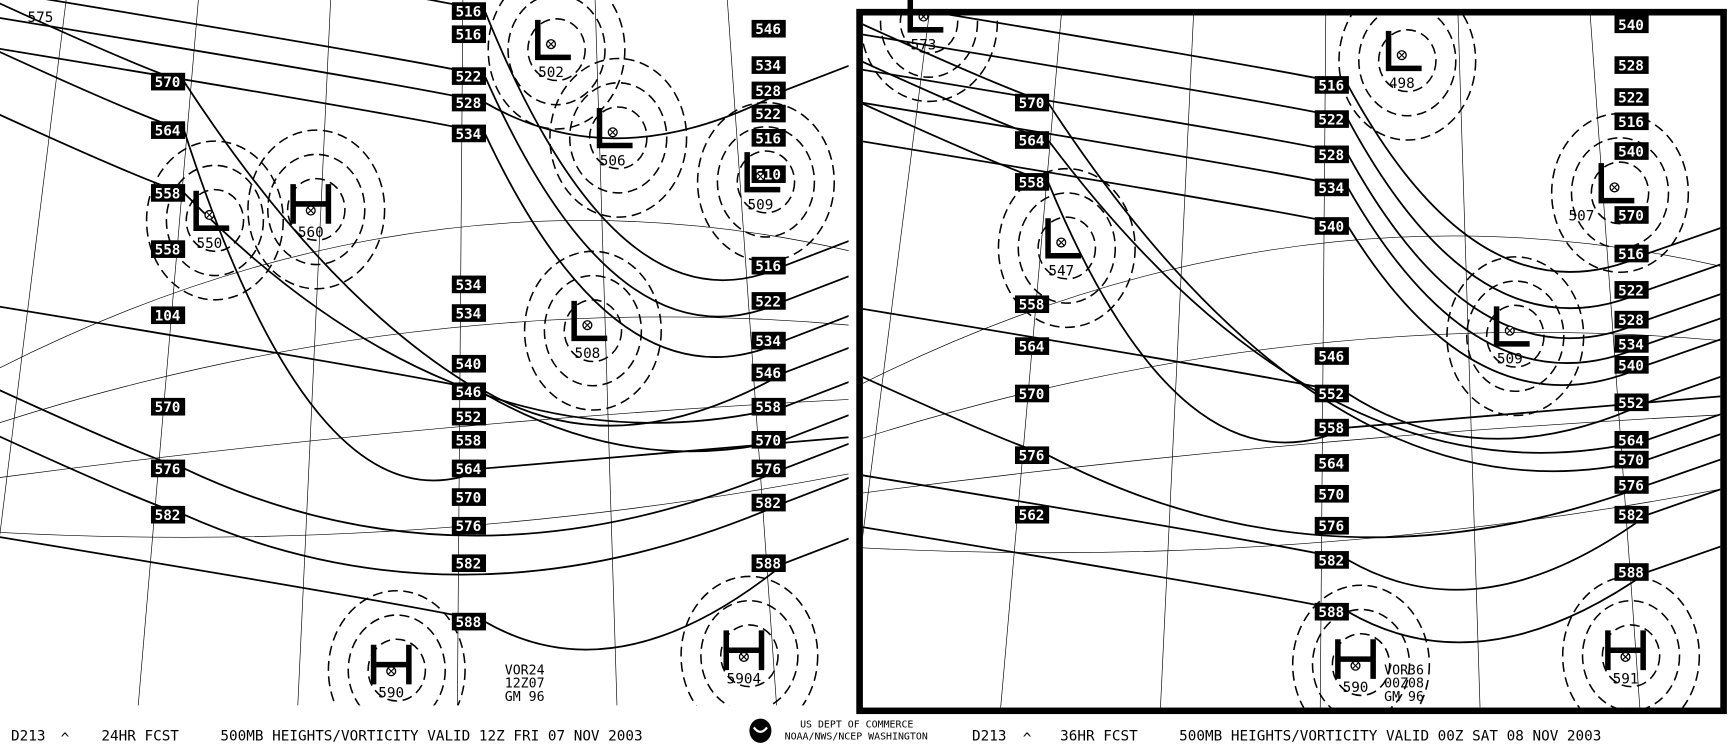 This screenshot has height=744, width=1728. I want to click on height-label-text: 540, so click(468, 365).